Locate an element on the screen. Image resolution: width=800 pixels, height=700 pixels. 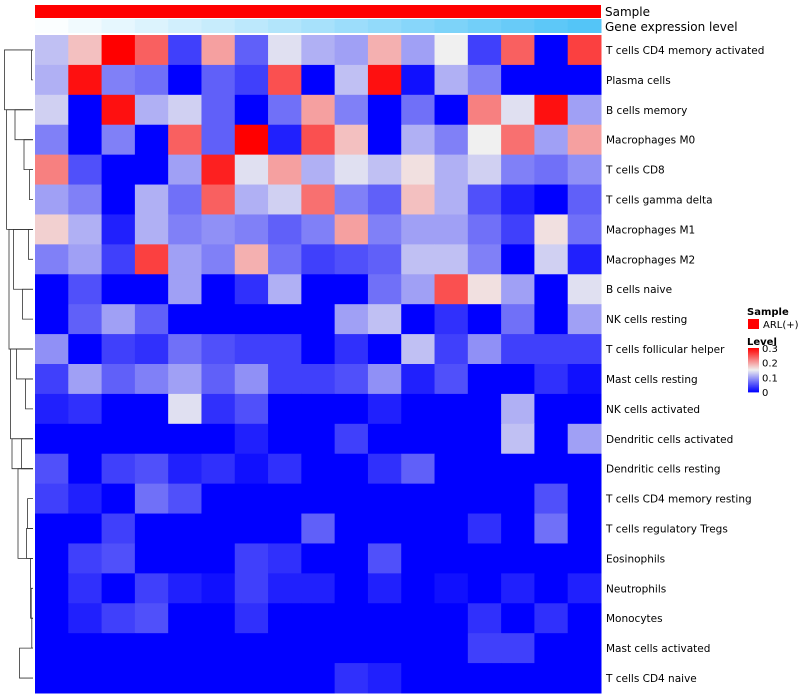
legend-sample-swatch is located at coordinates (753, 324).